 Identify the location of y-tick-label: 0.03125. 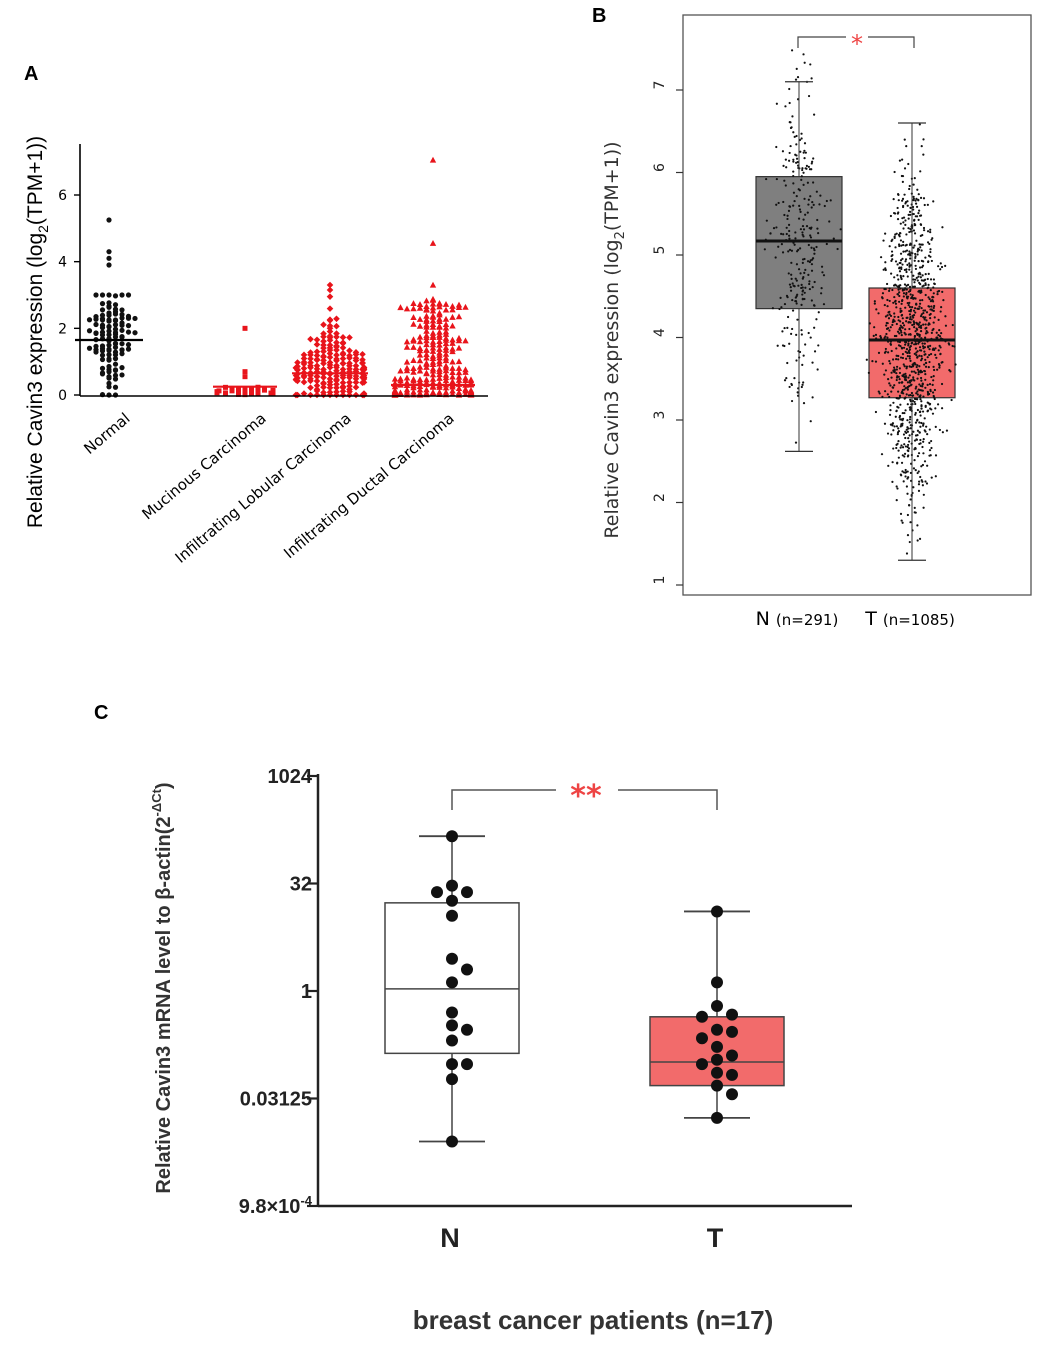
(276, 1100).